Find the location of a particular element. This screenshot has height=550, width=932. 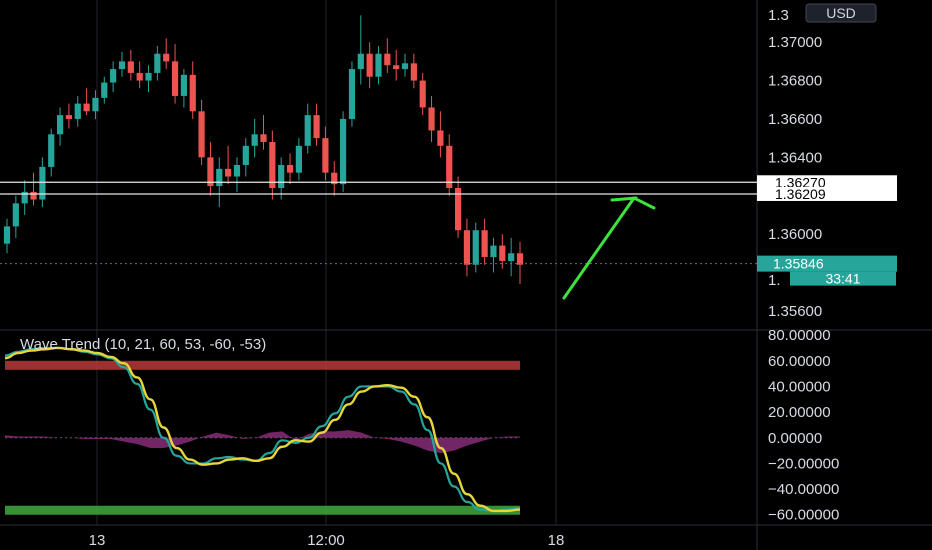

time-tick-label: 13 is located at coordinates (97, 540).